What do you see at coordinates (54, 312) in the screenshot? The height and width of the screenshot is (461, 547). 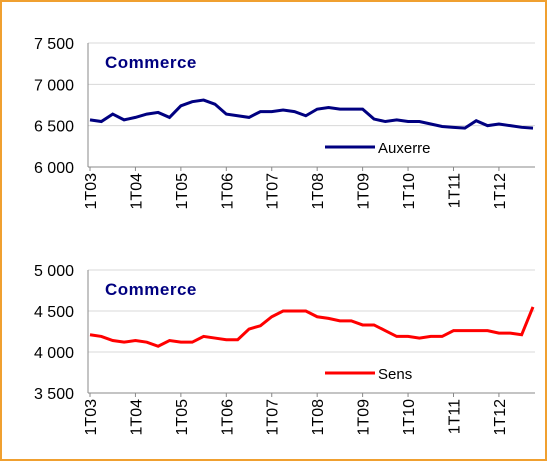 I see `y-tick-label: 4 500` at bounding box center [54, 312].